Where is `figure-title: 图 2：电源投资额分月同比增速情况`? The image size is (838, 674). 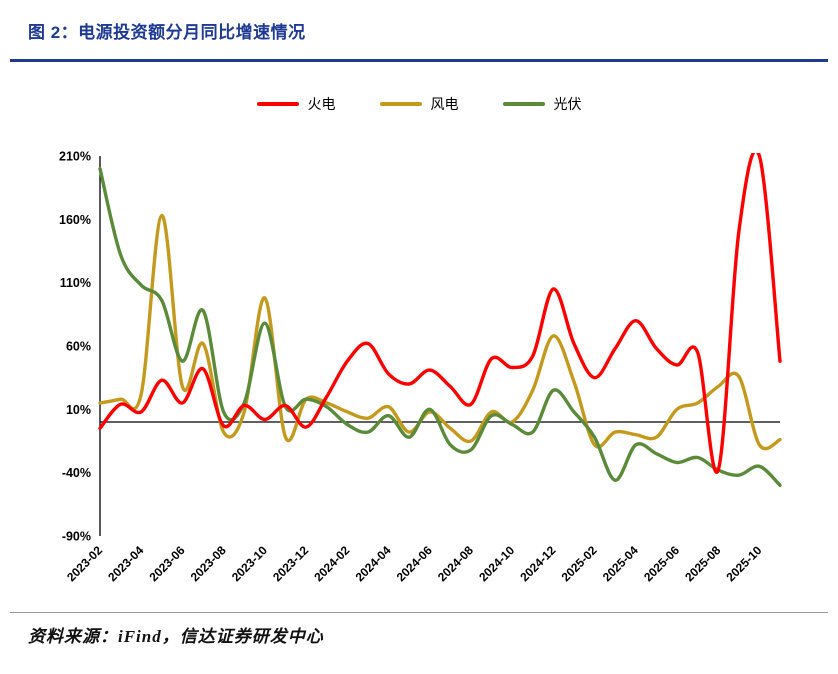
figure-title: 图 2：电源投资额分月同比增速情况 is located at coordinates (167, 32).